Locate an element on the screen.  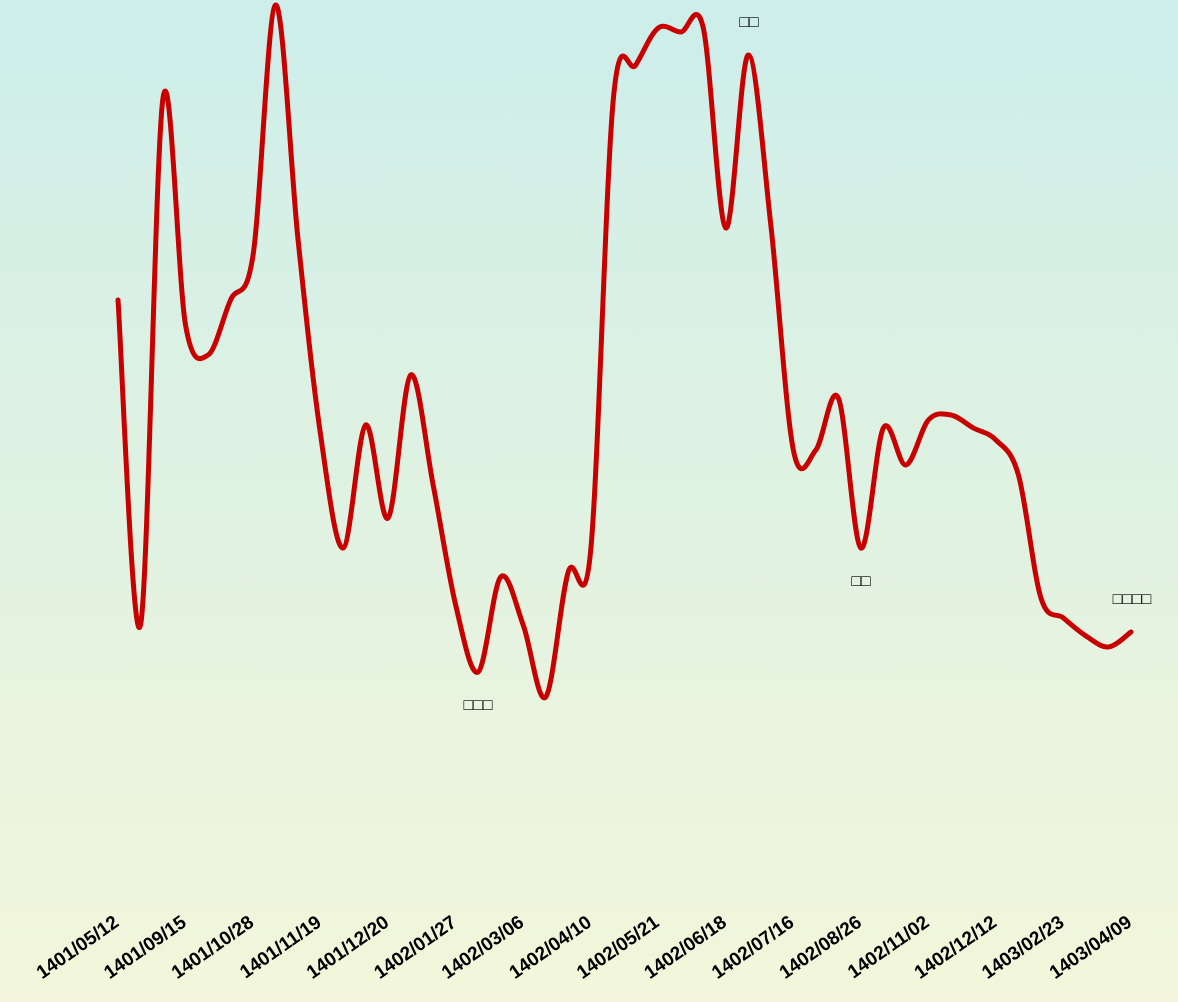
annotation: □□□□ is located at coordinates (1132, 599).